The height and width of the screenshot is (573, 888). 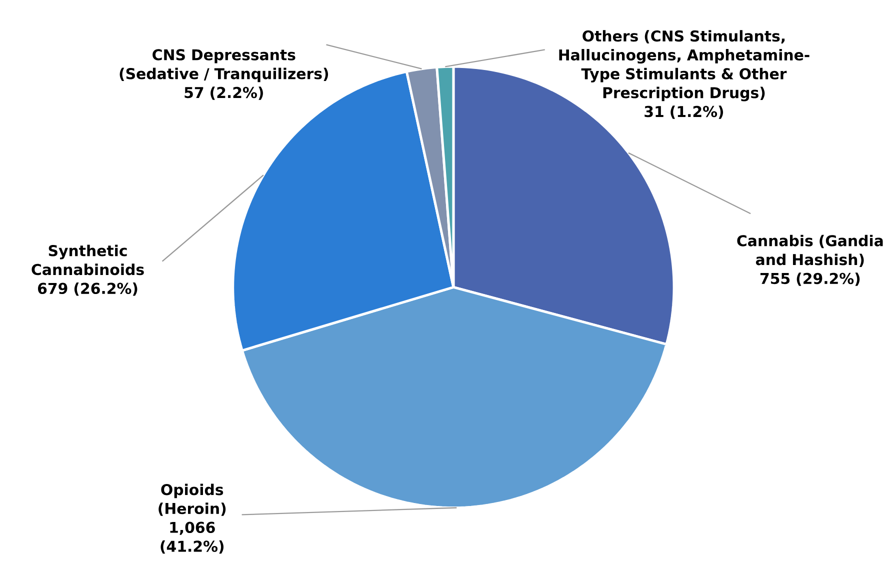 I want to click on data-label: 57 (2.2%), so click(x=223, y=93).